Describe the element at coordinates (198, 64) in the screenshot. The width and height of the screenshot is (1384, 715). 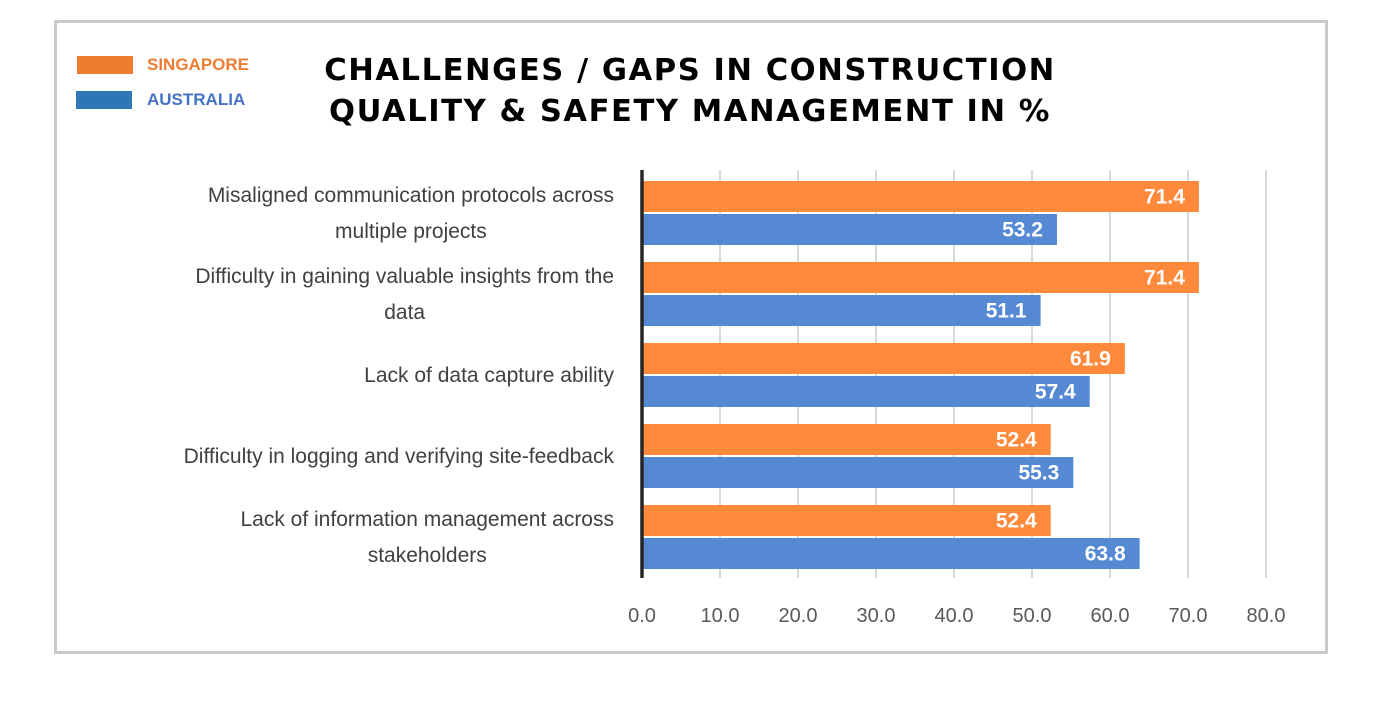
I see `legend-label-singapore: SINGAPORE` at that location.